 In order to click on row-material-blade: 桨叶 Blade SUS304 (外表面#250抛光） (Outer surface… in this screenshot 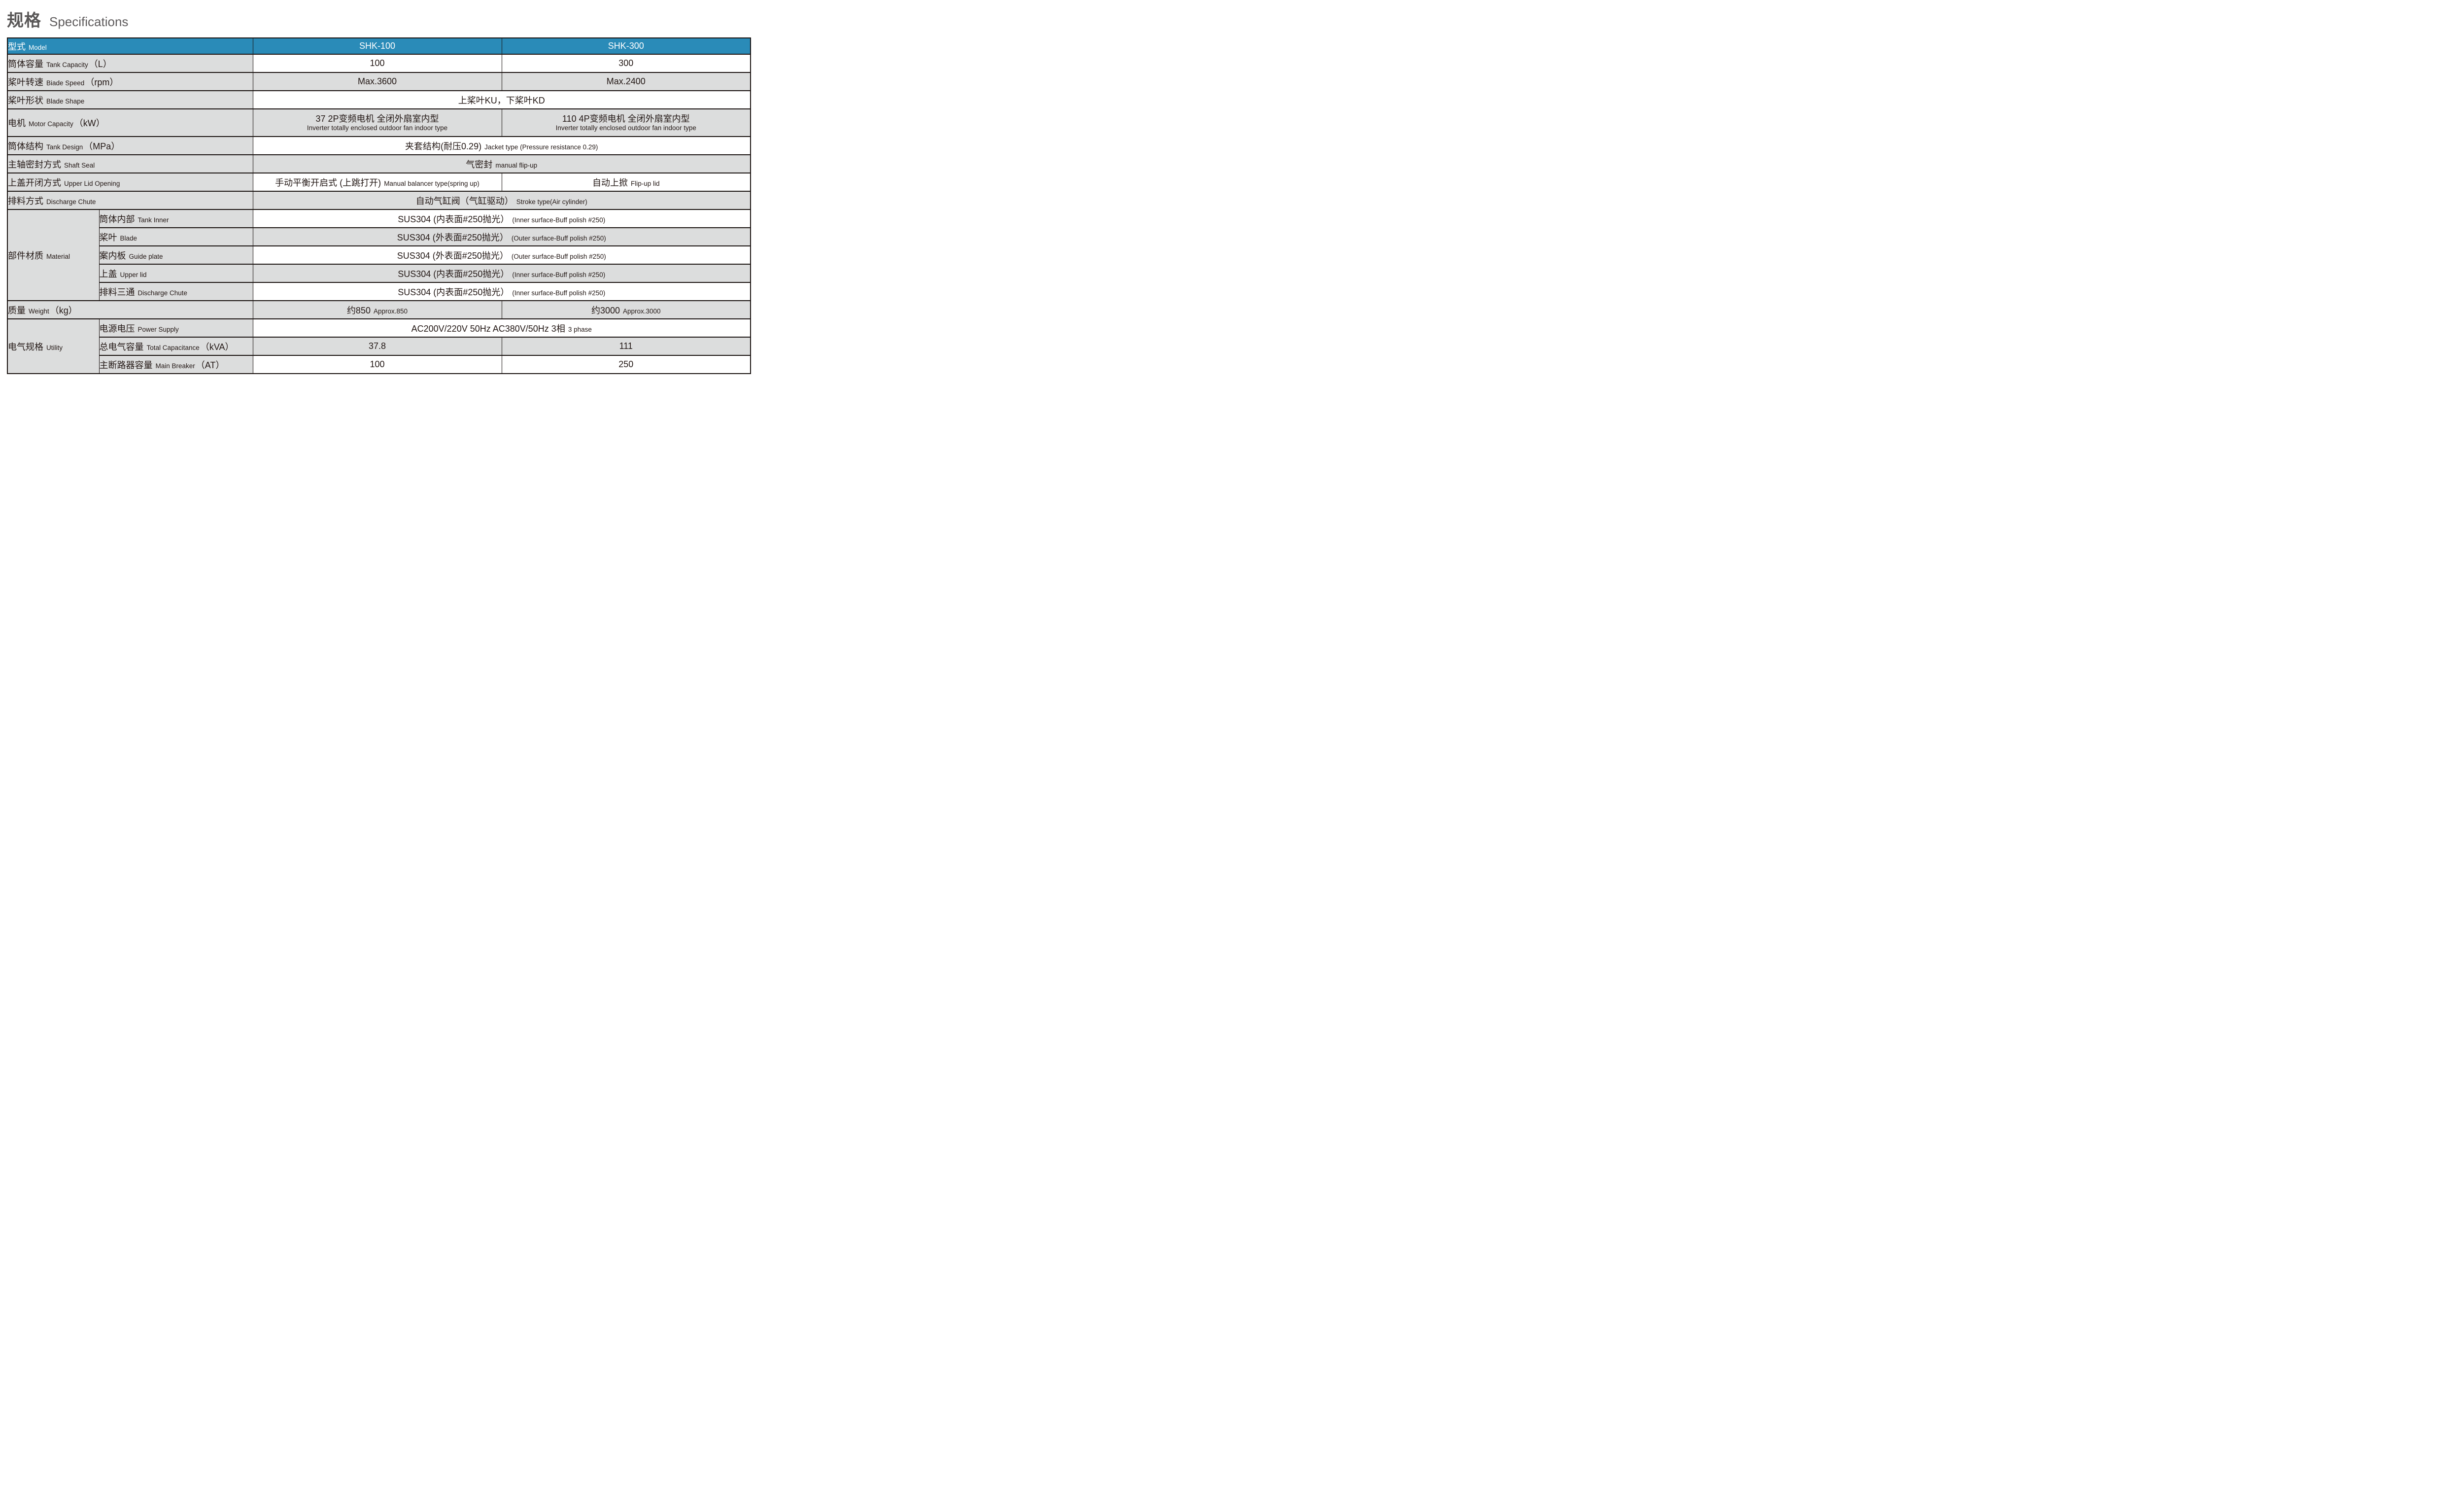, I will do `click(379, 237)`.